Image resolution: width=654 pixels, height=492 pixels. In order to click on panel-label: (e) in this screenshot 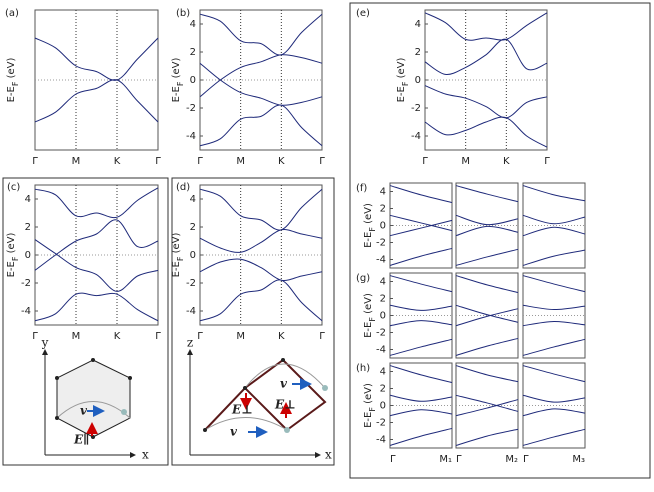, I will do `click(363, 13)`.